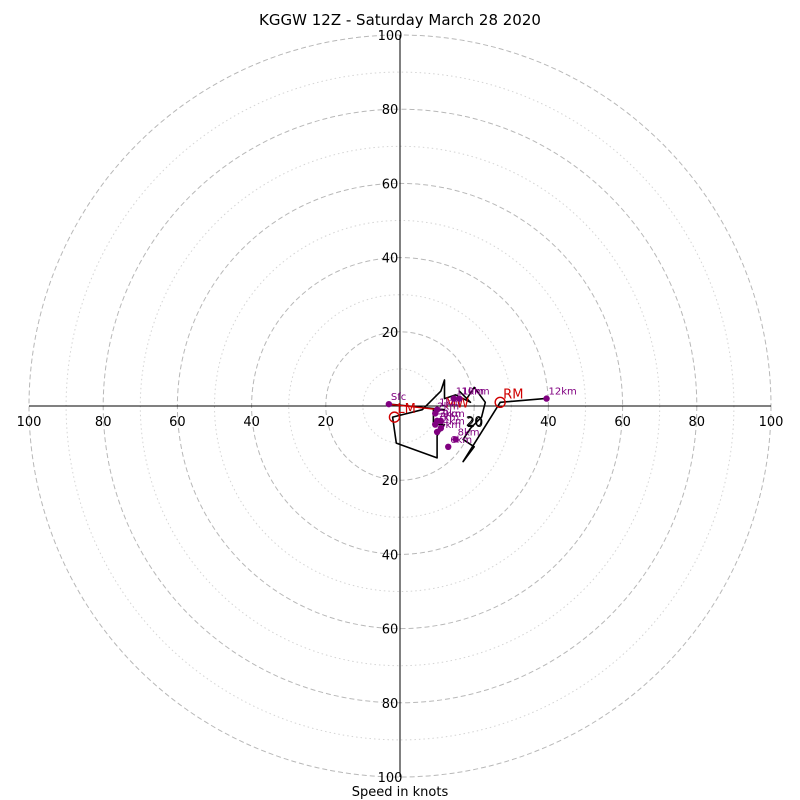 This screenshot has width=800, height=800. Describe the element at coordinates (390, 704) in the screenshot. I see `tick-label-bottom: 80` at that location.